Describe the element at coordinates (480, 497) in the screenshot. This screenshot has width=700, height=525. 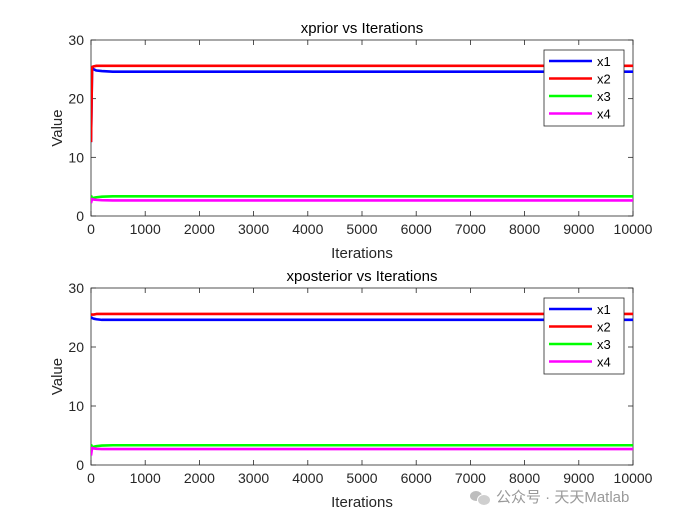
I see `wechat-icon` at that location.